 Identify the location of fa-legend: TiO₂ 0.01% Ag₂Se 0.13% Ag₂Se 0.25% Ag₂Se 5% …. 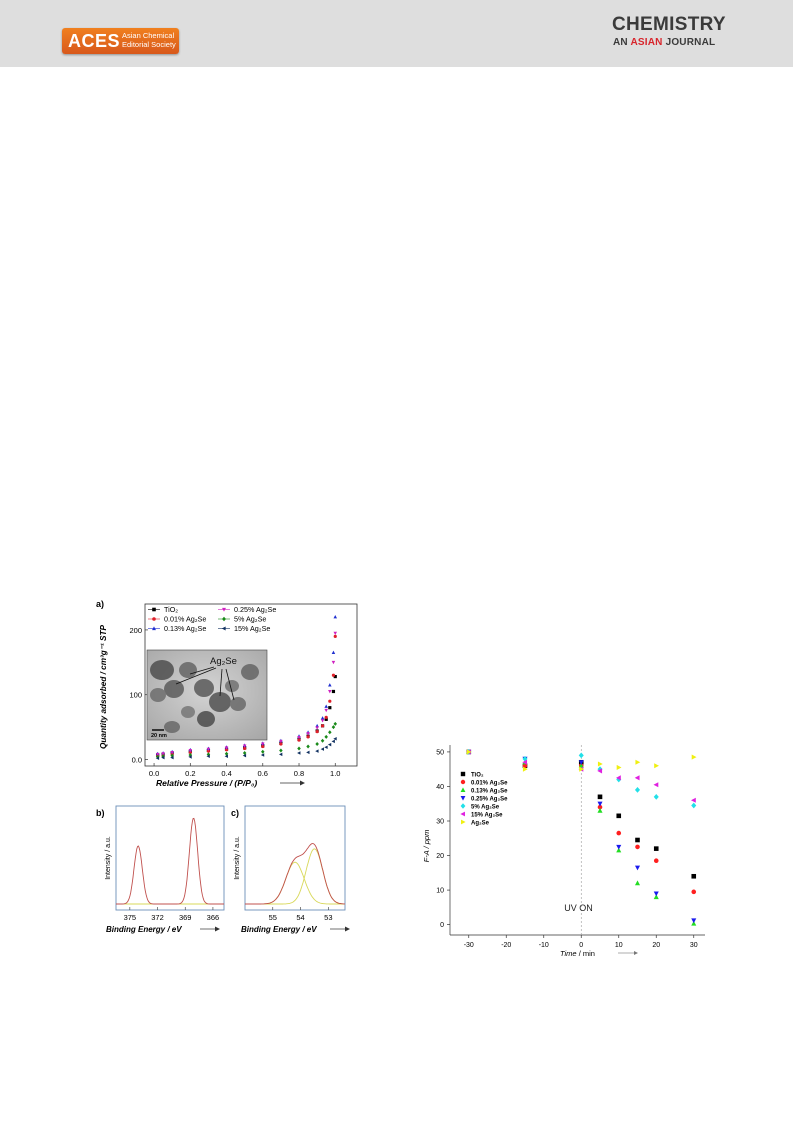
(484, 799).